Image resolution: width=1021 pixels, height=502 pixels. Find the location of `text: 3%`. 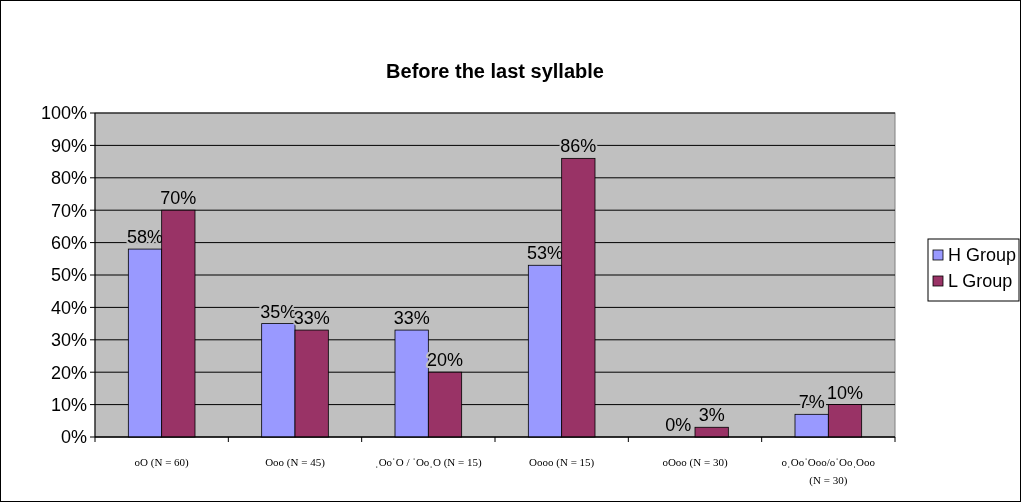

text: 3% is located at coordinates (711, 415).